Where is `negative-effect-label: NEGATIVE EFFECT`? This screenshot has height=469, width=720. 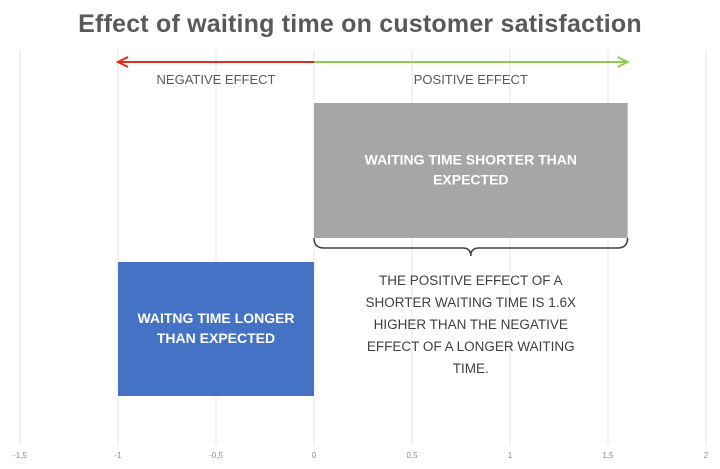
negative-effect-label: NEGATIVE EFFECT is located at coordinates (216, 79).